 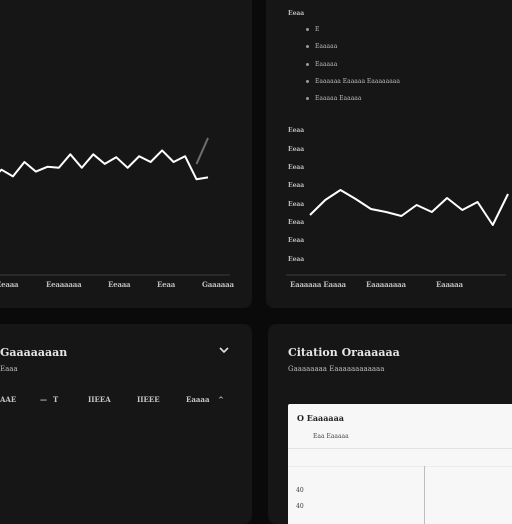 What do you see at coordinates (320, 418) in the screenshot?
I see `card-title: O Eaaaaaa` at bounding box center [320, 418].